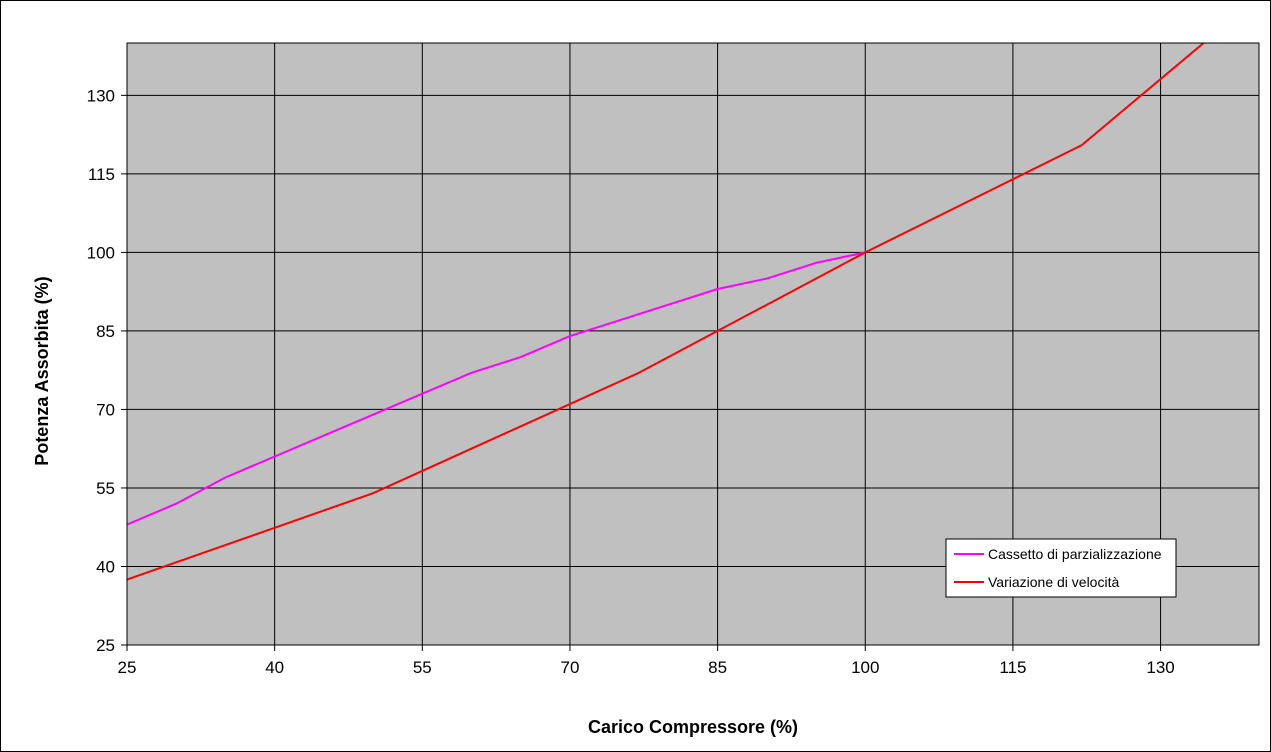 The width and height of the screenshot is (1271, 752). What do you see at coordinates (865, 667) in the screenshot?
I see `x-tick-label-5: 100` at bounding box center [865, 667].